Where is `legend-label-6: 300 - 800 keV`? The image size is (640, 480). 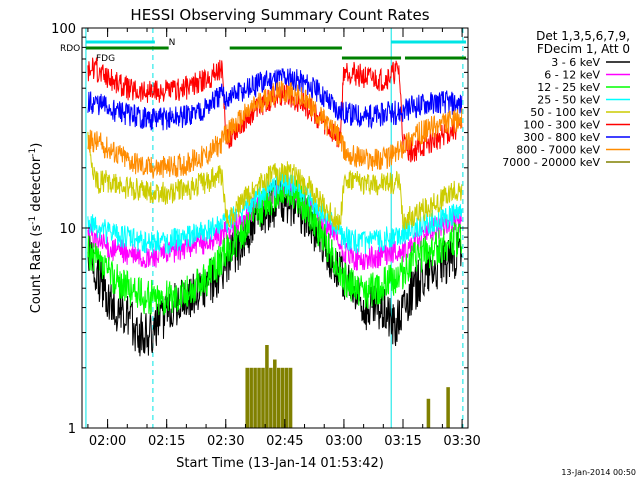
legend-label-6: 300 - 800 keV is located at coordinates (561, 137).